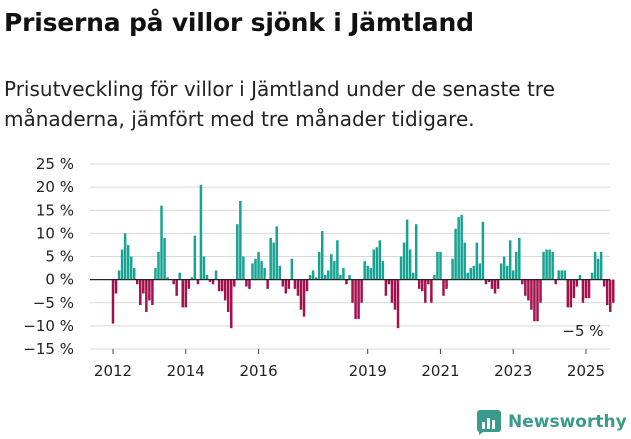 The image size is (631, 439). What do you see at coordinates (582, 331) in the screenshot?
I see `last-value-label: −5 %` at bounding box center [582, 331].